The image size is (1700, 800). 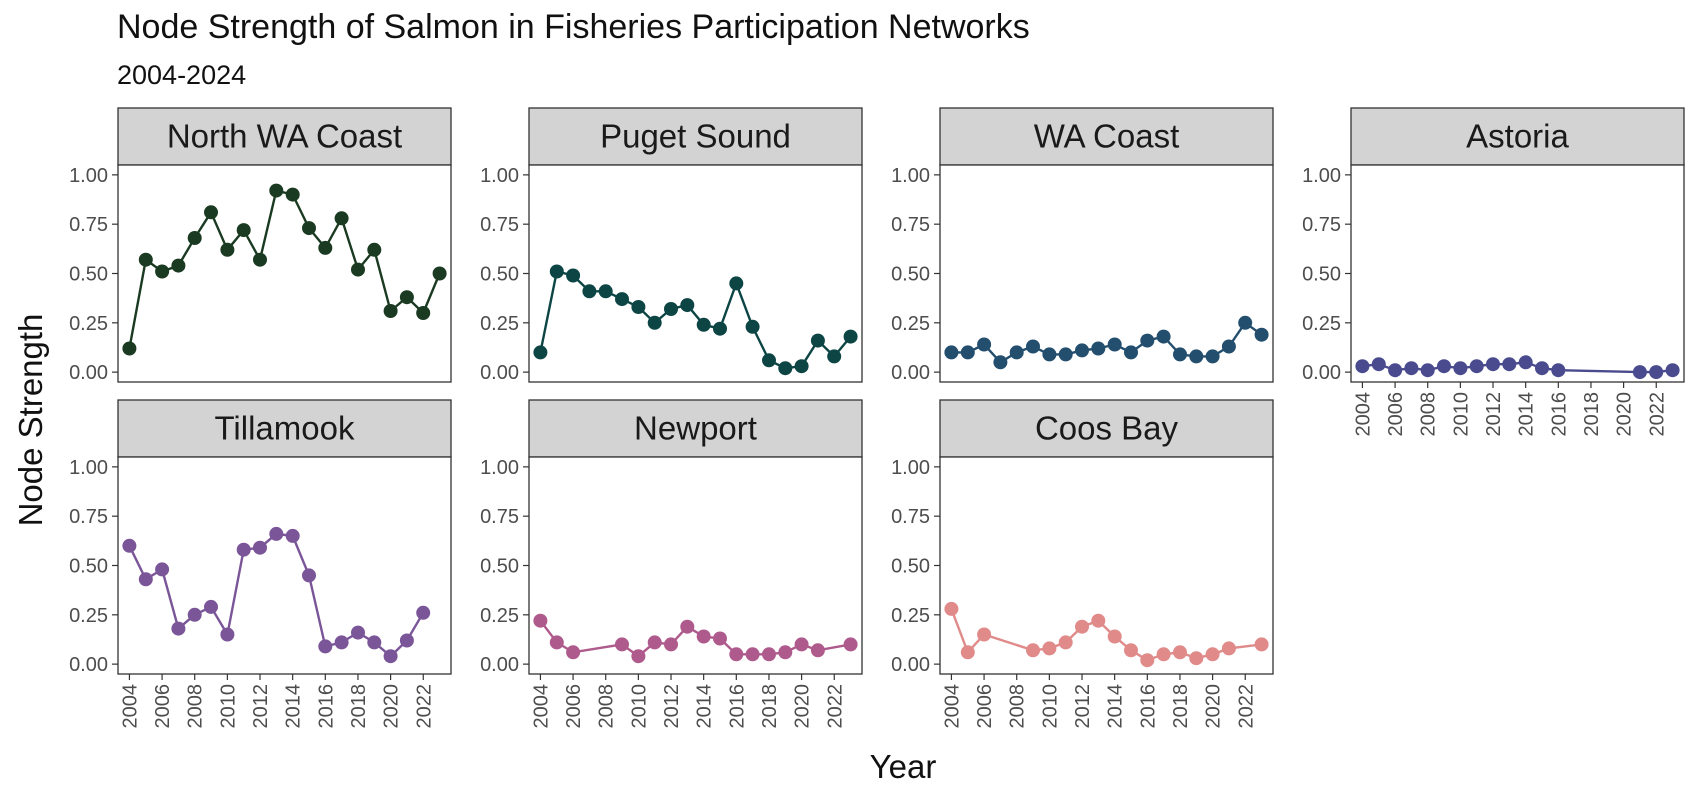 I want to click on x-tick-label-coos-bay: 2016, so click(x=1148, y=706).